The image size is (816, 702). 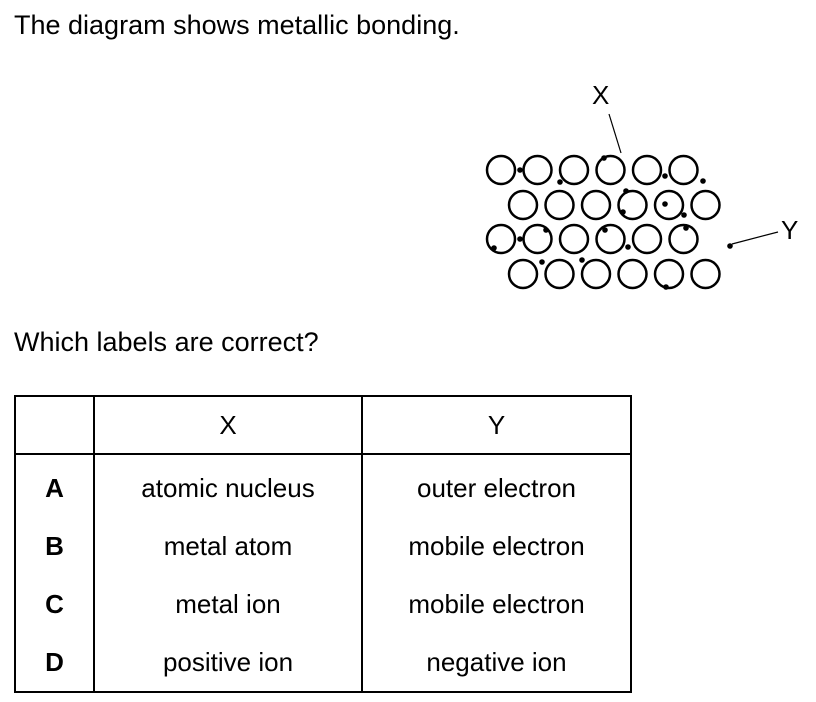 I want to click on option-x-label: atomic nucleus, so click(x=228, y=485).